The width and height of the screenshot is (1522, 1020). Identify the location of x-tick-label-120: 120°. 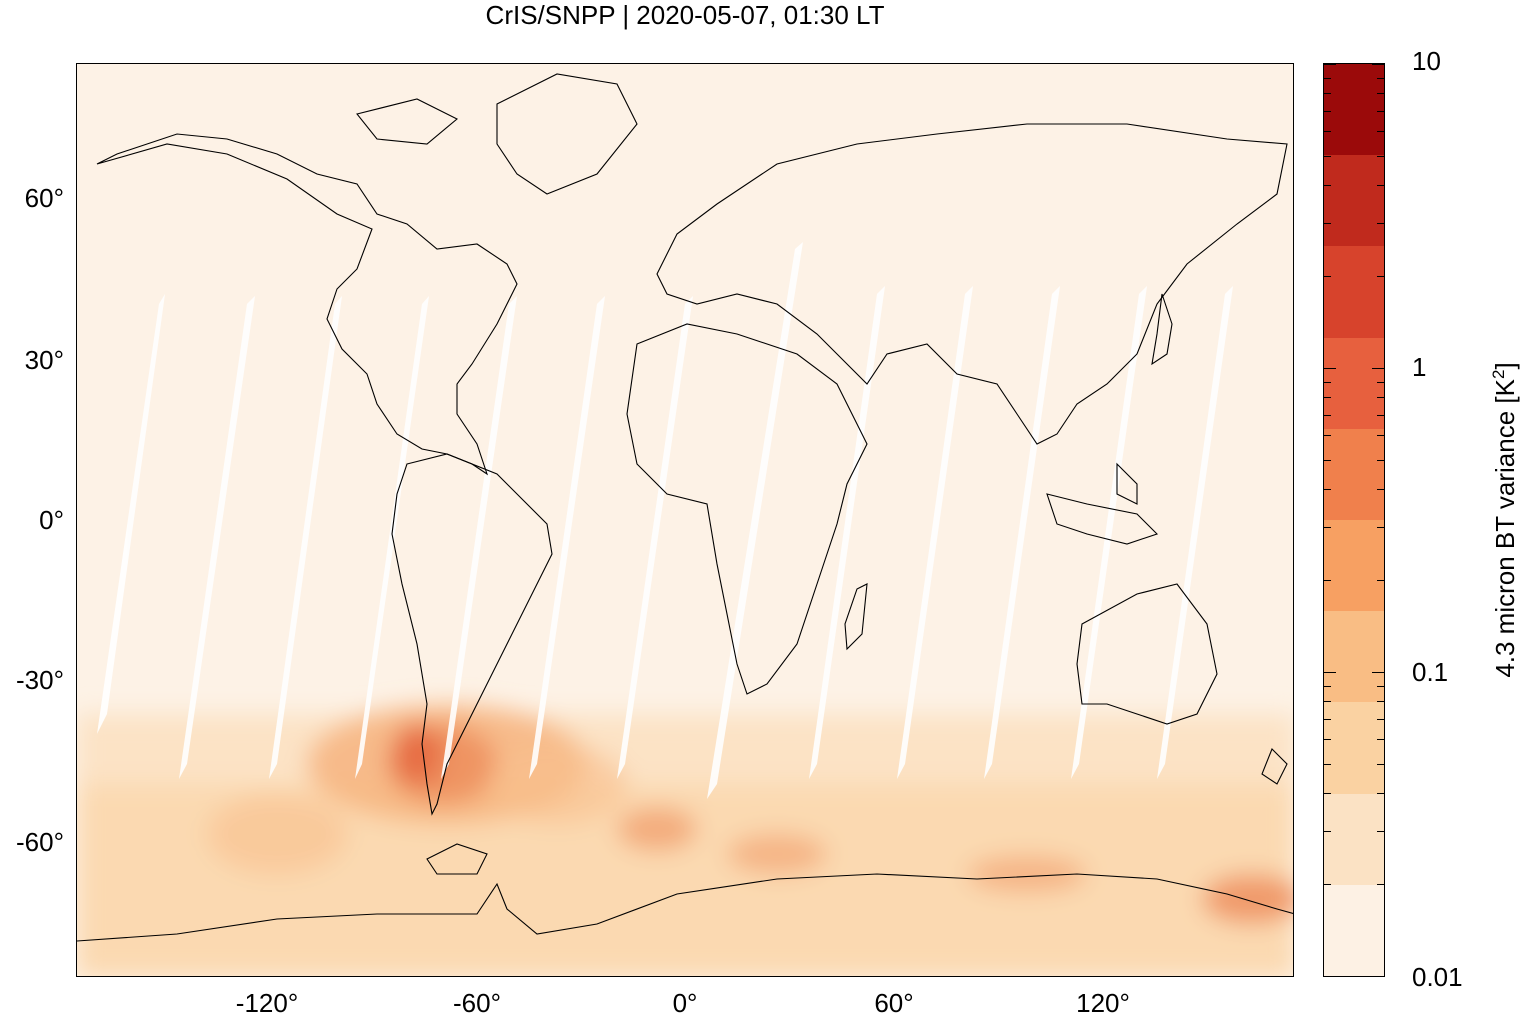
(1103, 1003).